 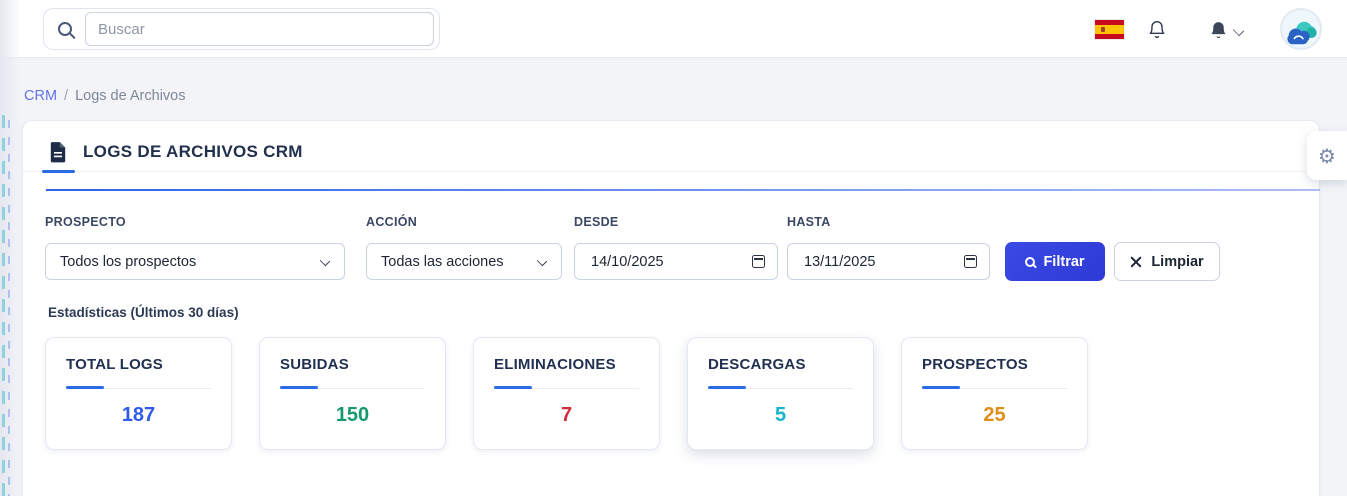 What do you see at coordinates (352, 393) in the screenshot?
I see `stat-card-subidas: SUBIDAS 150` at bounding box center [352, 393].